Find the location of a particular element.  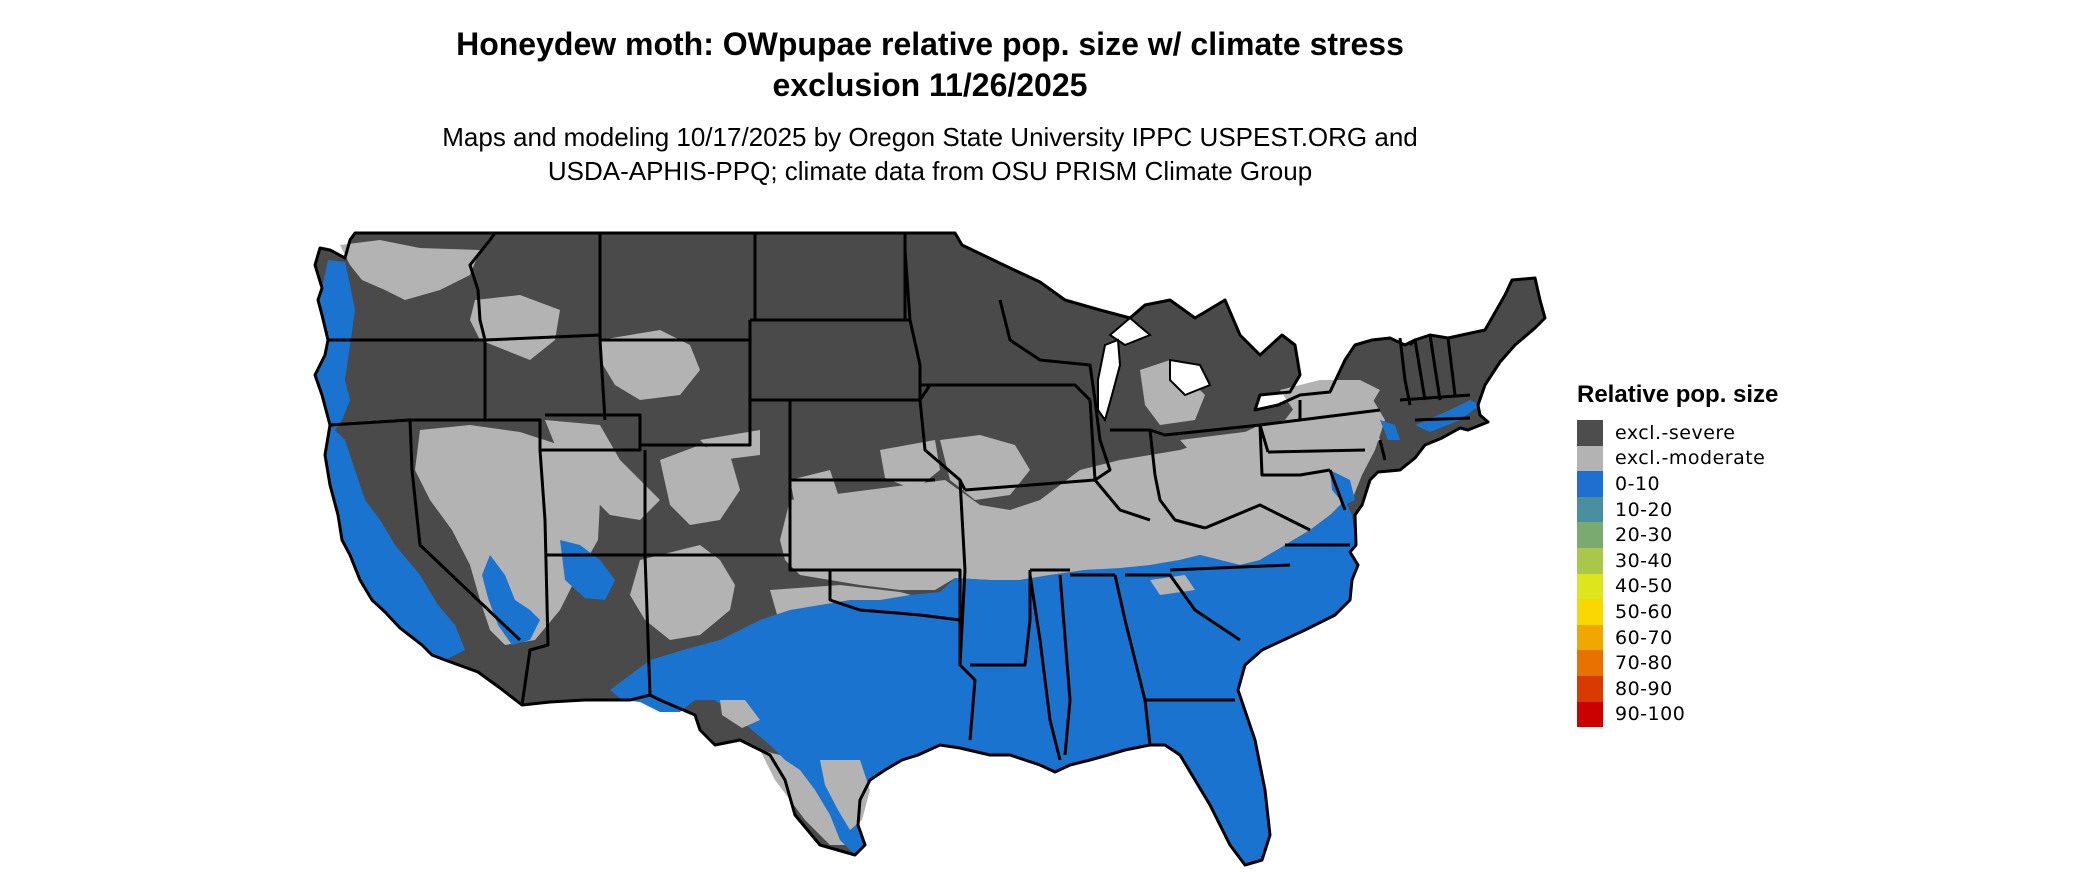

legend-title: Relative pop. size is located at coordinates (1678, 394).